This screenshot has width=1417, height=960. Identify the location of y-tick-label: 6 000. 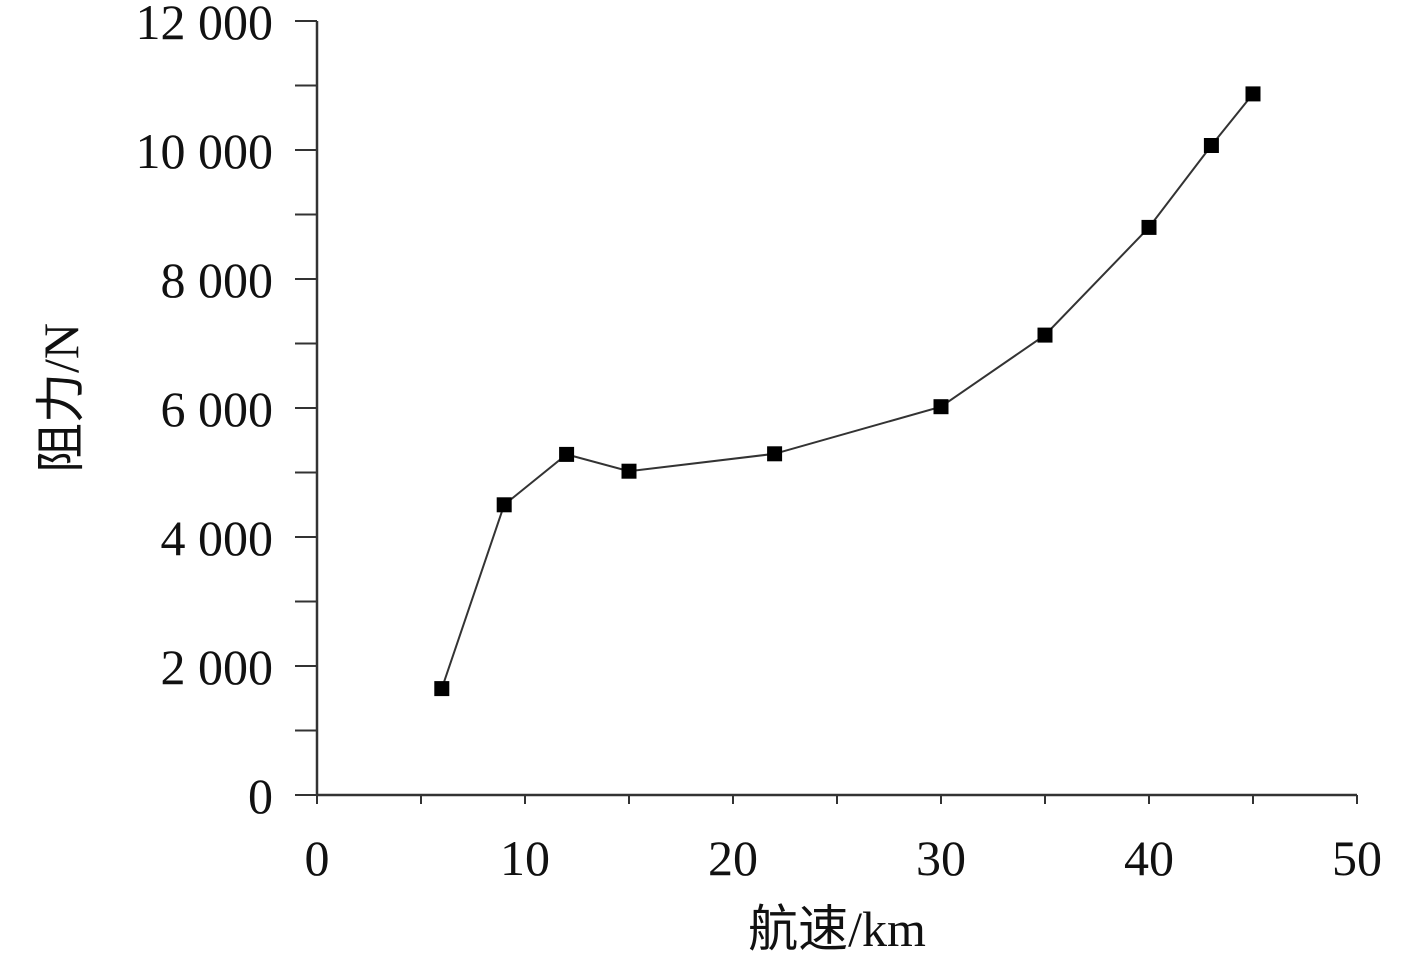
(217, 409).